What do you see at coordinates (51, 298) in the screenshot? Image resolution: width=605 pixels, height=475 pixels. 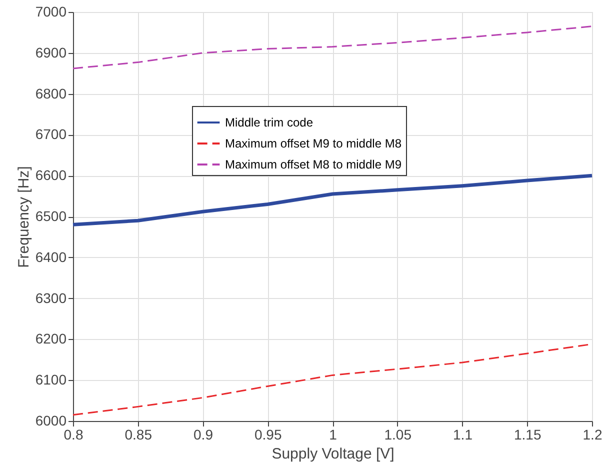 I see `y-tick-label: 6300` at bounding box center [51, 298].